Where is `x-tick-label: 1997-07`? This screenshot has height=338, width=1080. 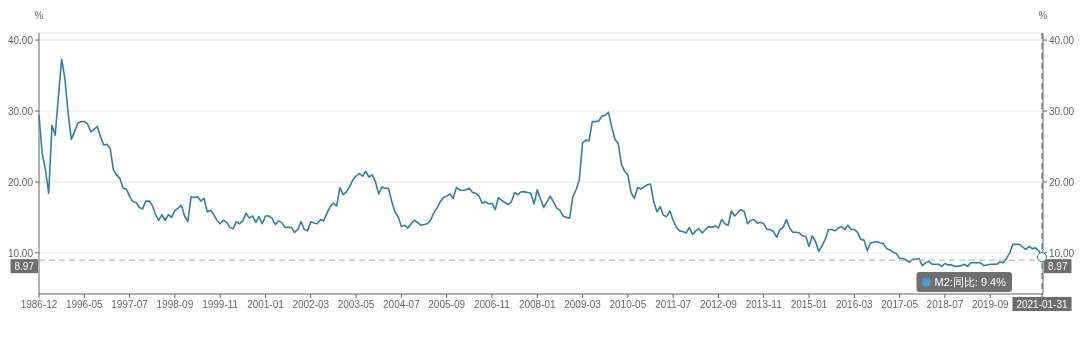 x-tick-label: 1997-07 is located at coordinates (130, 304).